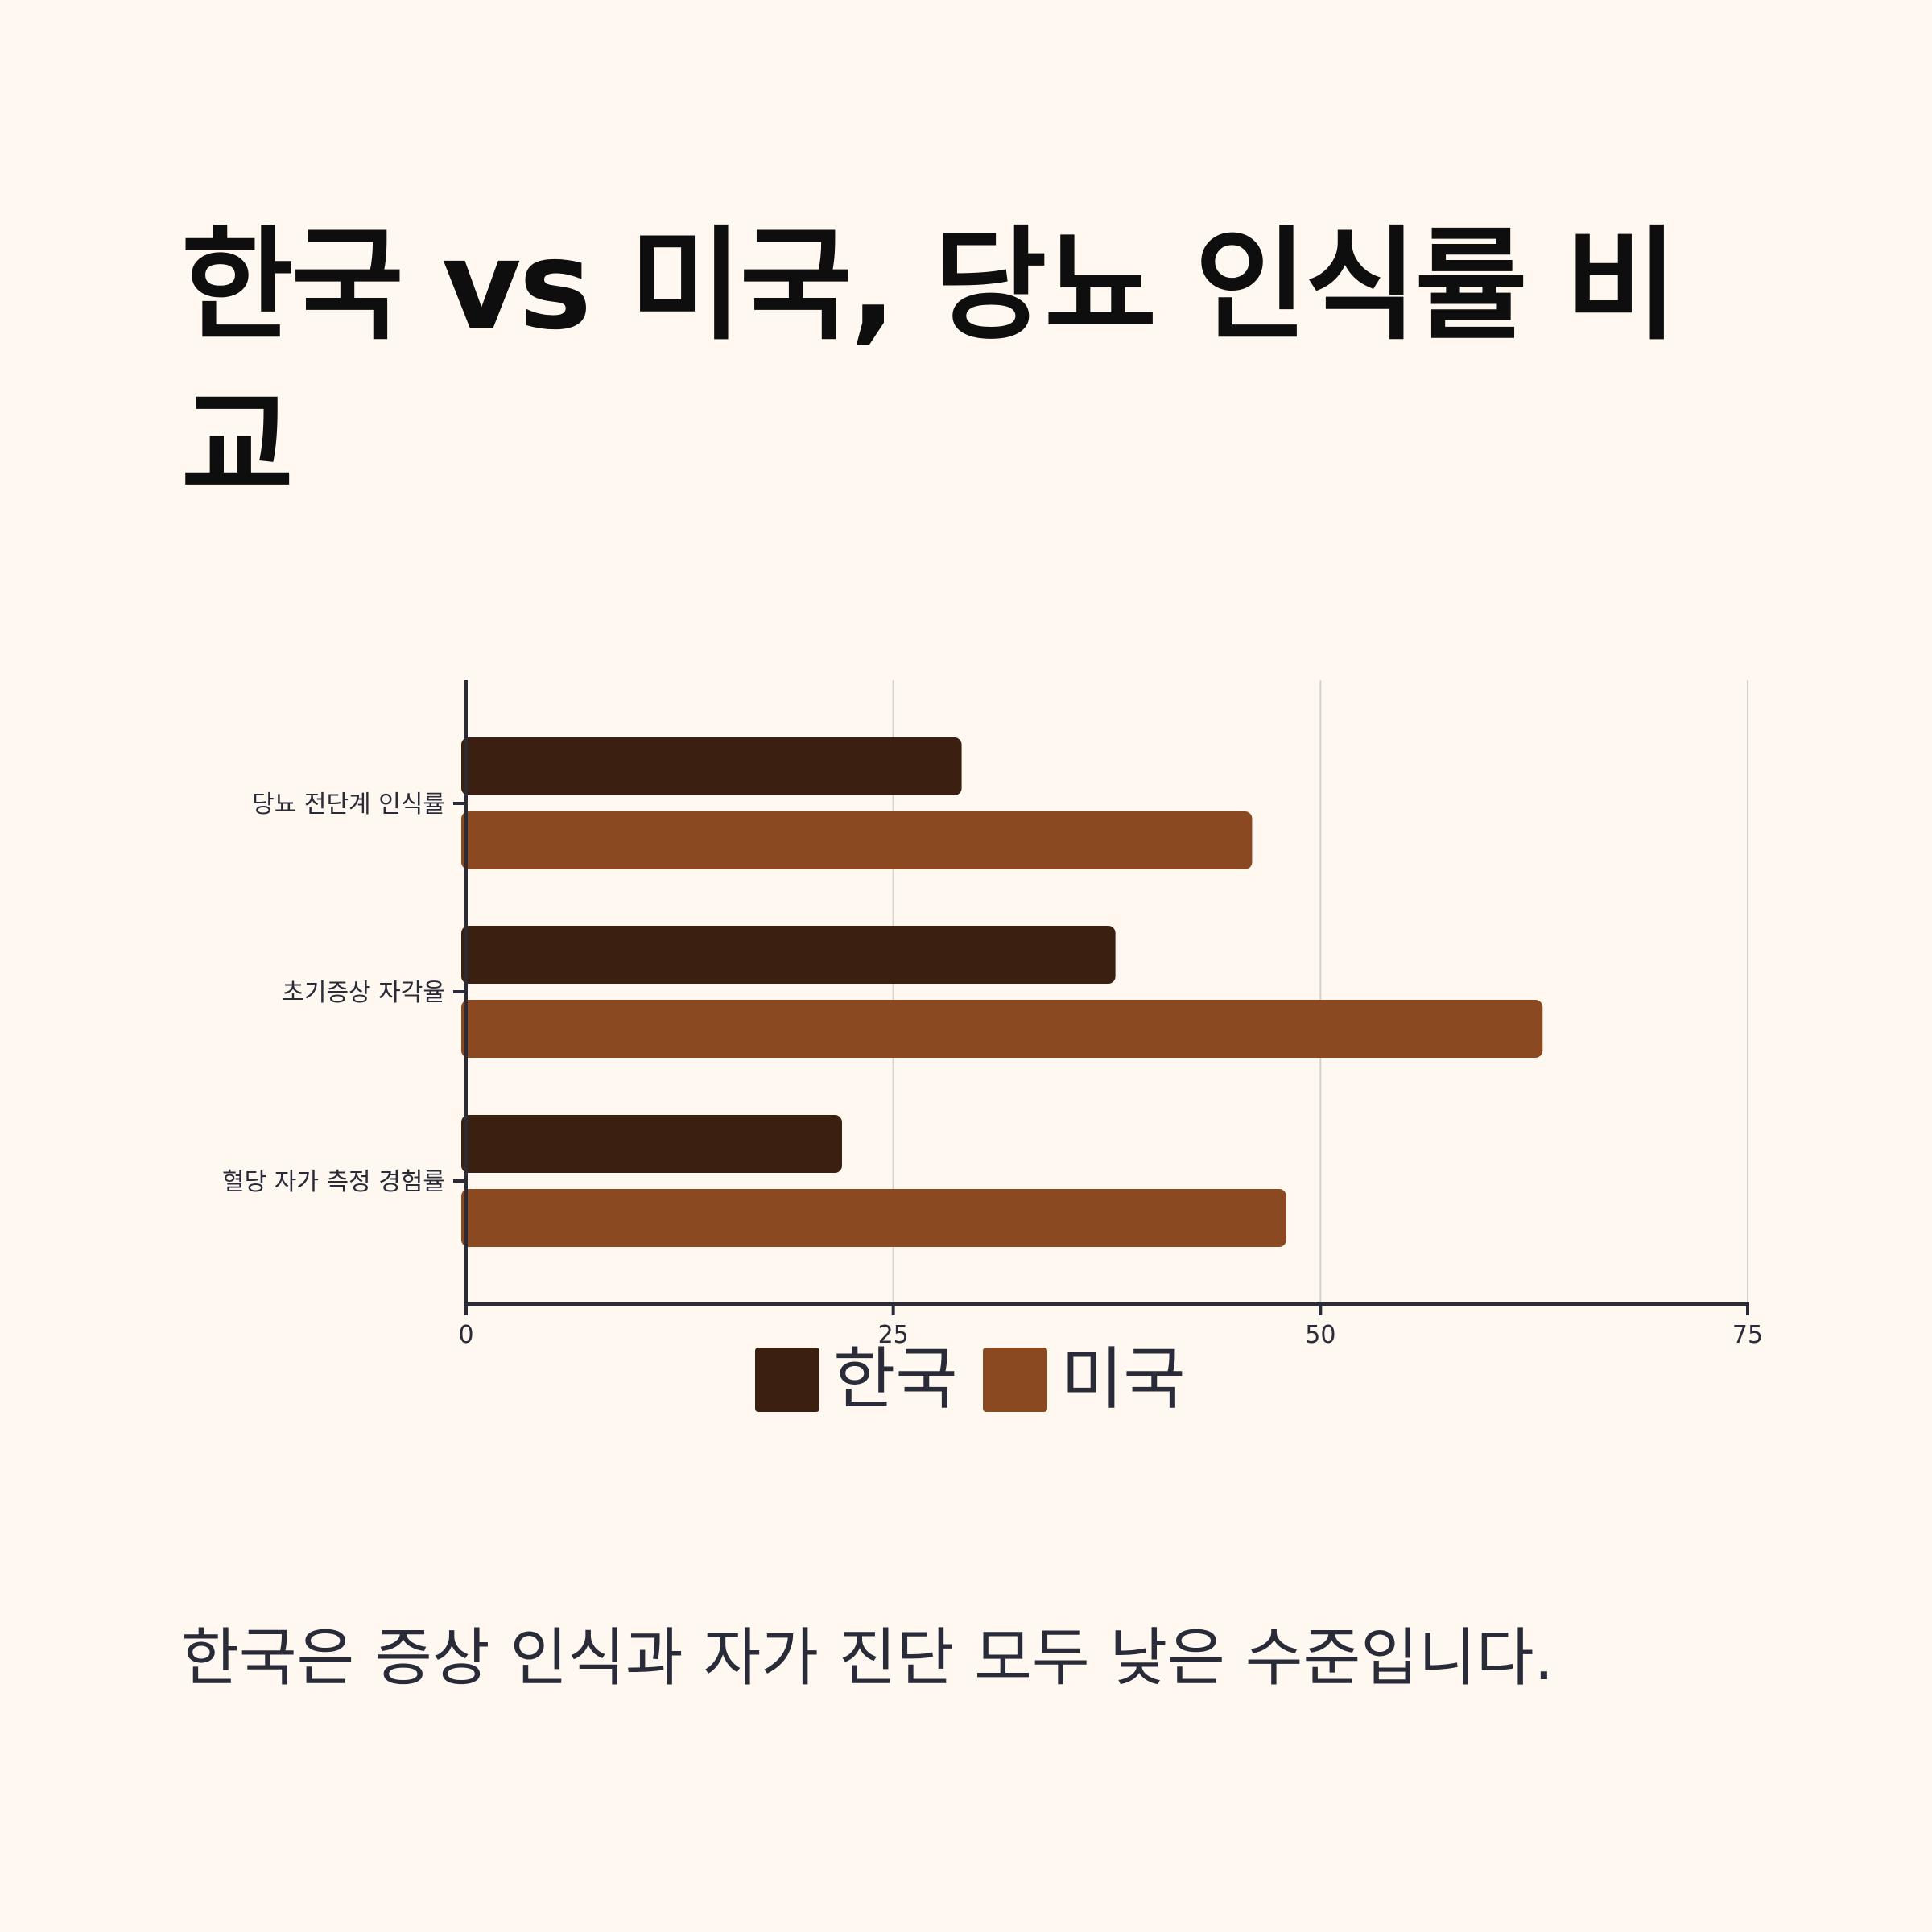  Describe the element at coordinates (1747, 1335) in the screenshot. I see `x-tick-label: 75` at that location.